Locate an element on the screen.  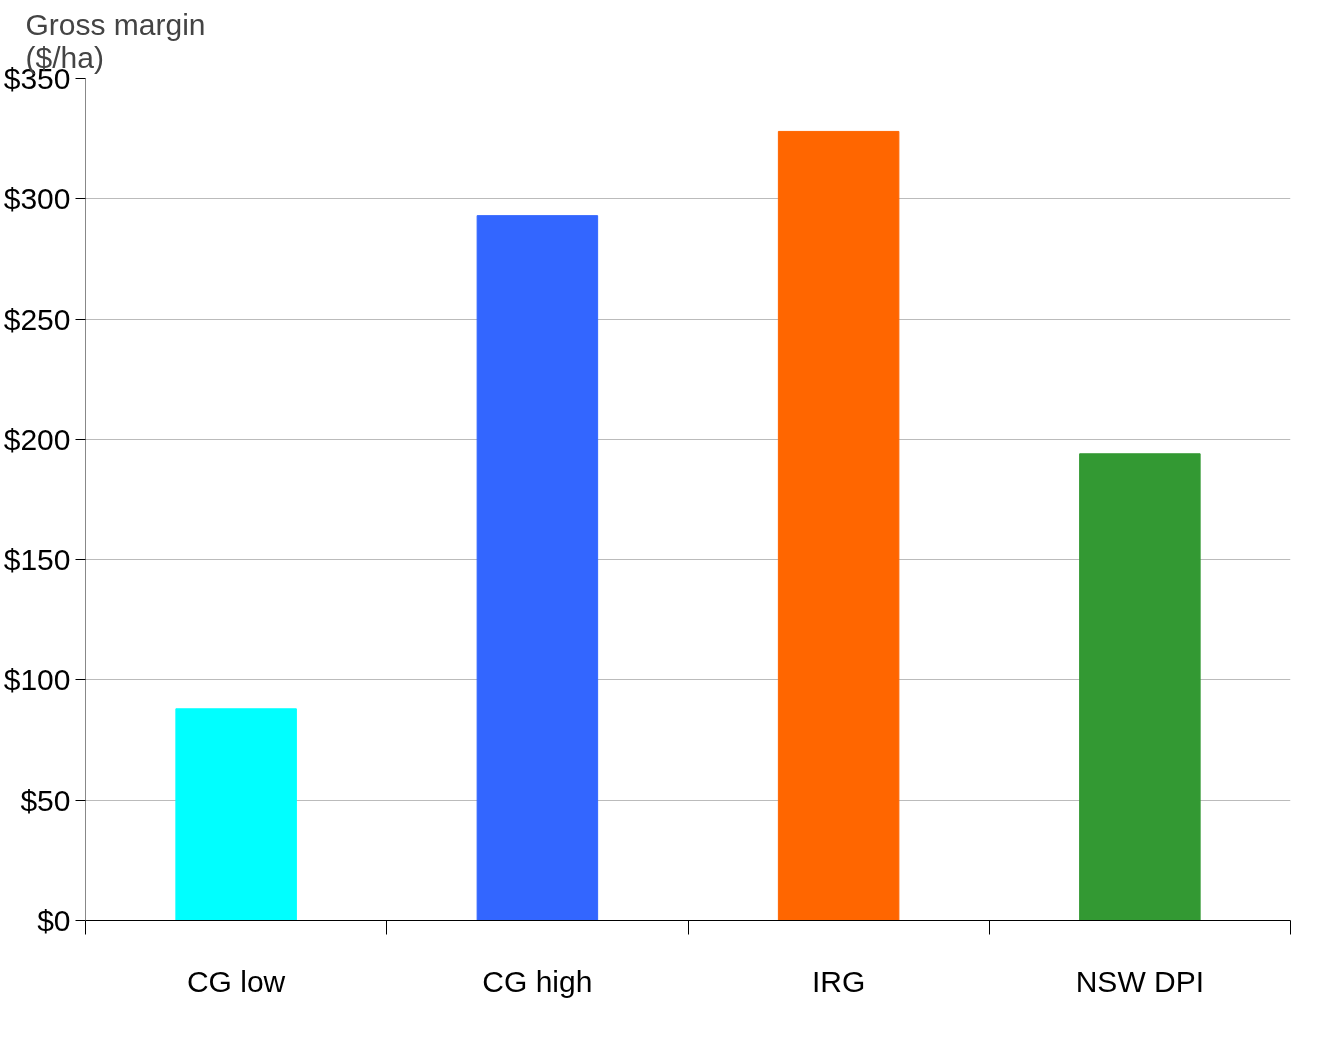
y-tick-label: $50 is located at coordinates (45, 800).